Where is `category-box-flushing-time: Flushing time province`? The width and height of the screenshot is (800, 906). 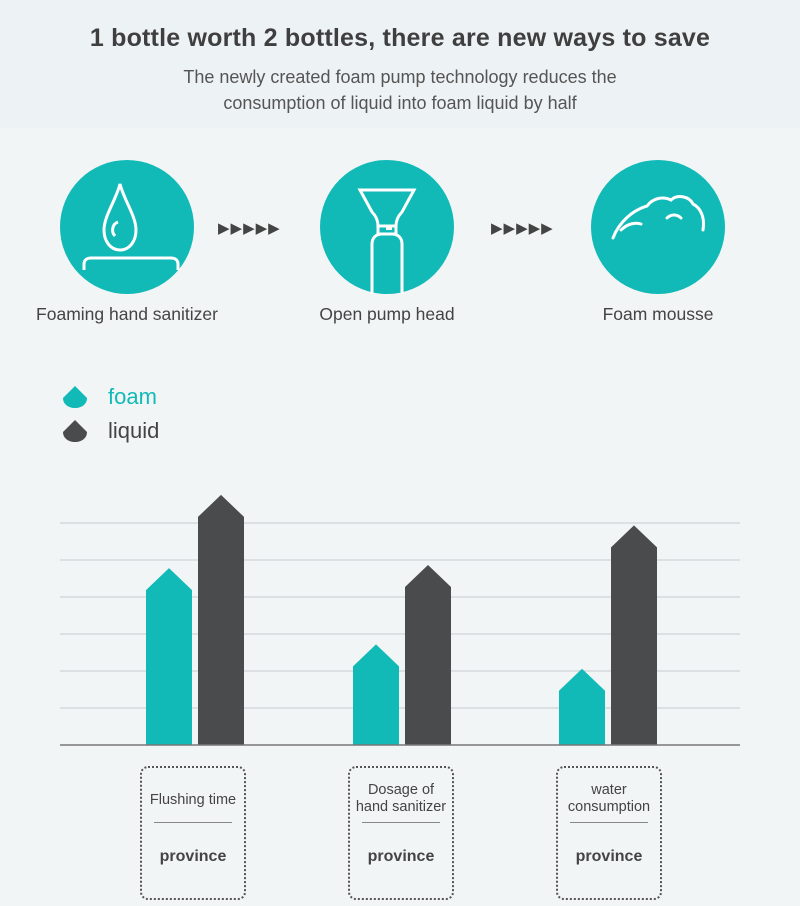 category-box-flushing-time: Flushing time province is located at coordinates (193, 833).